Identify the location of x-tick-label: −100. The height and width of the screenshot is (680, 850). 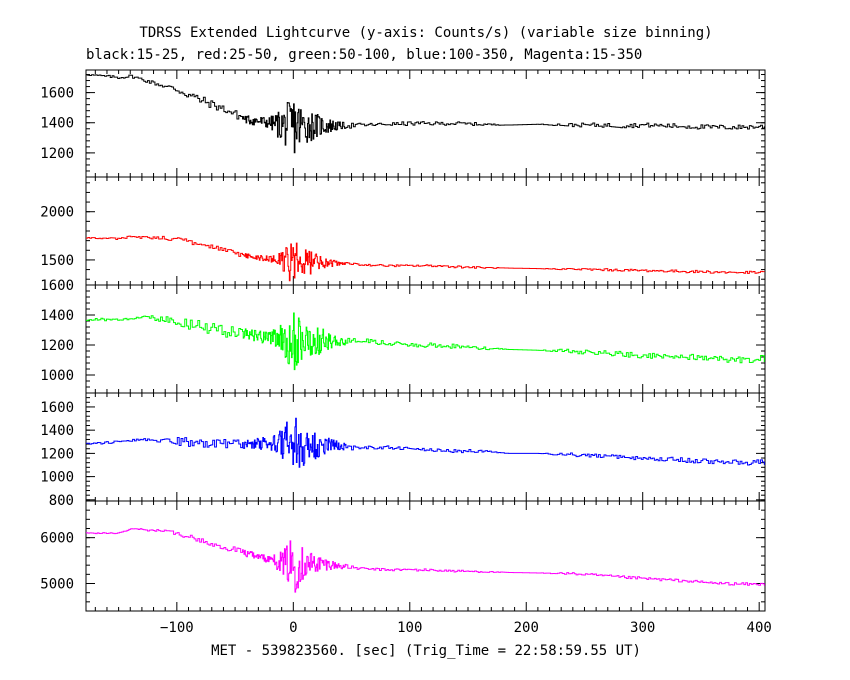
(177, 628).